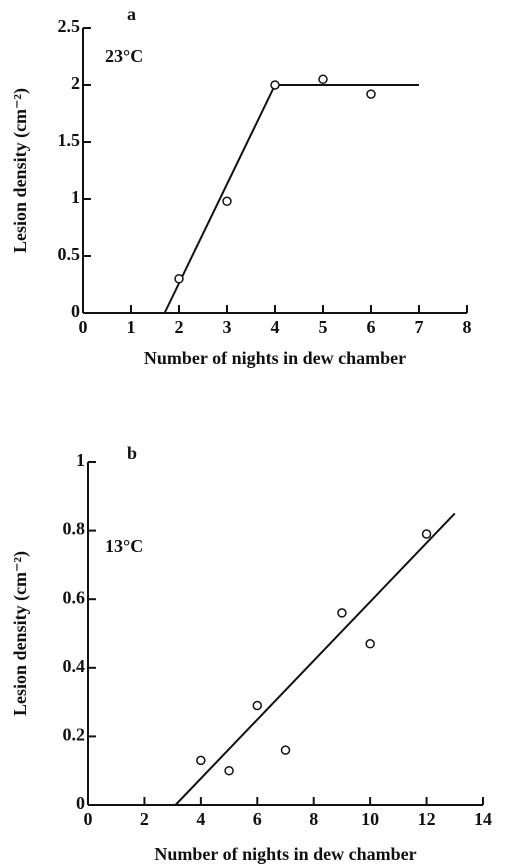 The height and width of the screenshot is (866, 516). Describe the element at coordinates (124, 546) in the screenshot. I see `annotation: 13°C` at that location.